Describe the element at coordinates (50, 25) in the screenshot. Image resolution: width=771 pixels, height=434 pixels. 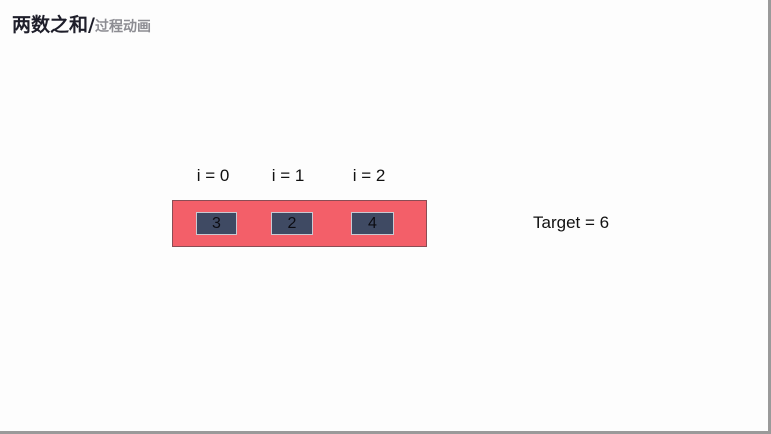
I see `title-main: 两数之和` at that location.